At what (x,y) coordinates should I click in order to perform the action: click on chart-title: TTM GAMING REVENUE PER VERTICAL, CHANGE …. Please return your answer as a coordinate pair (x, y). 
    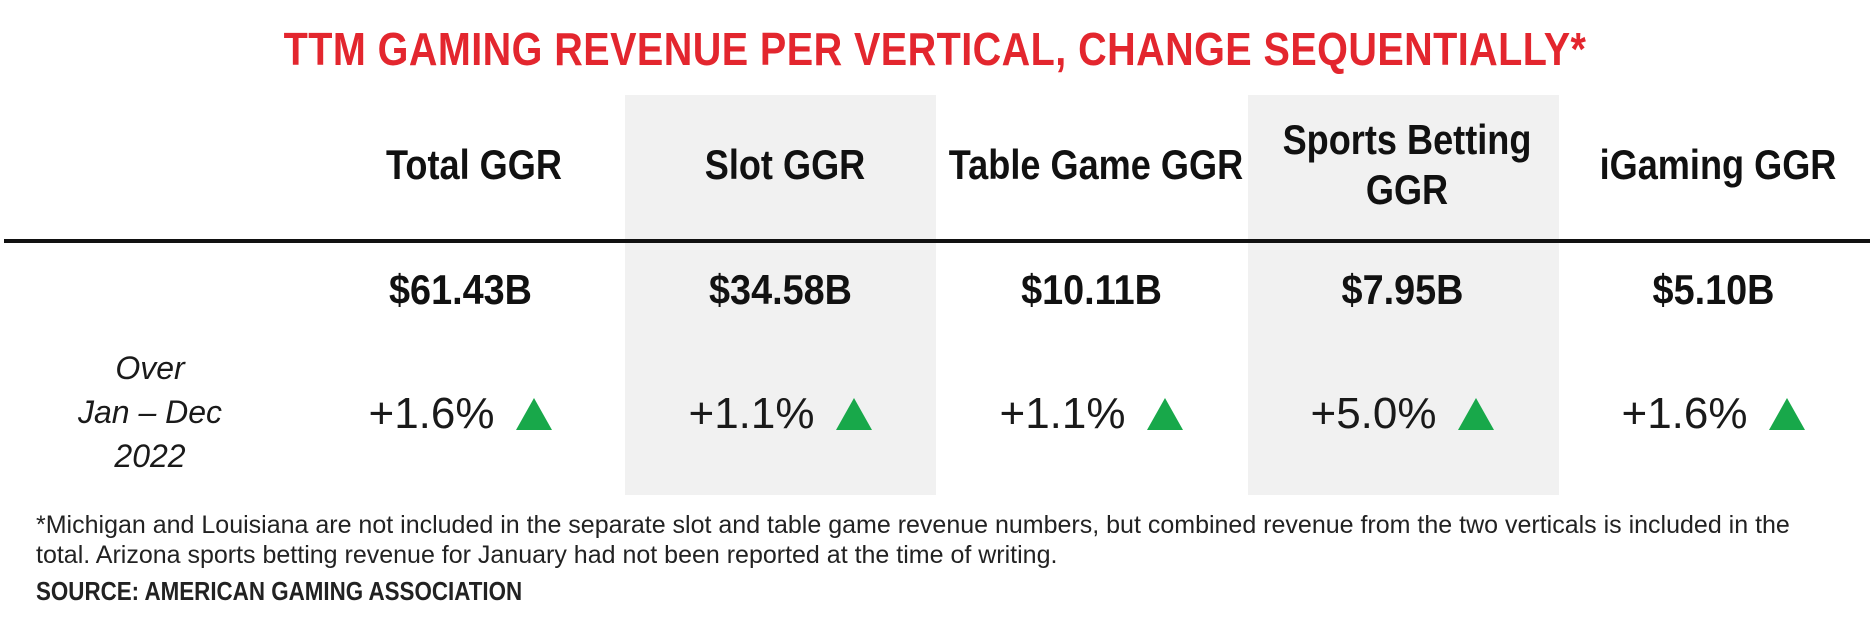
    Looking at the image, I should click on (935, 49).